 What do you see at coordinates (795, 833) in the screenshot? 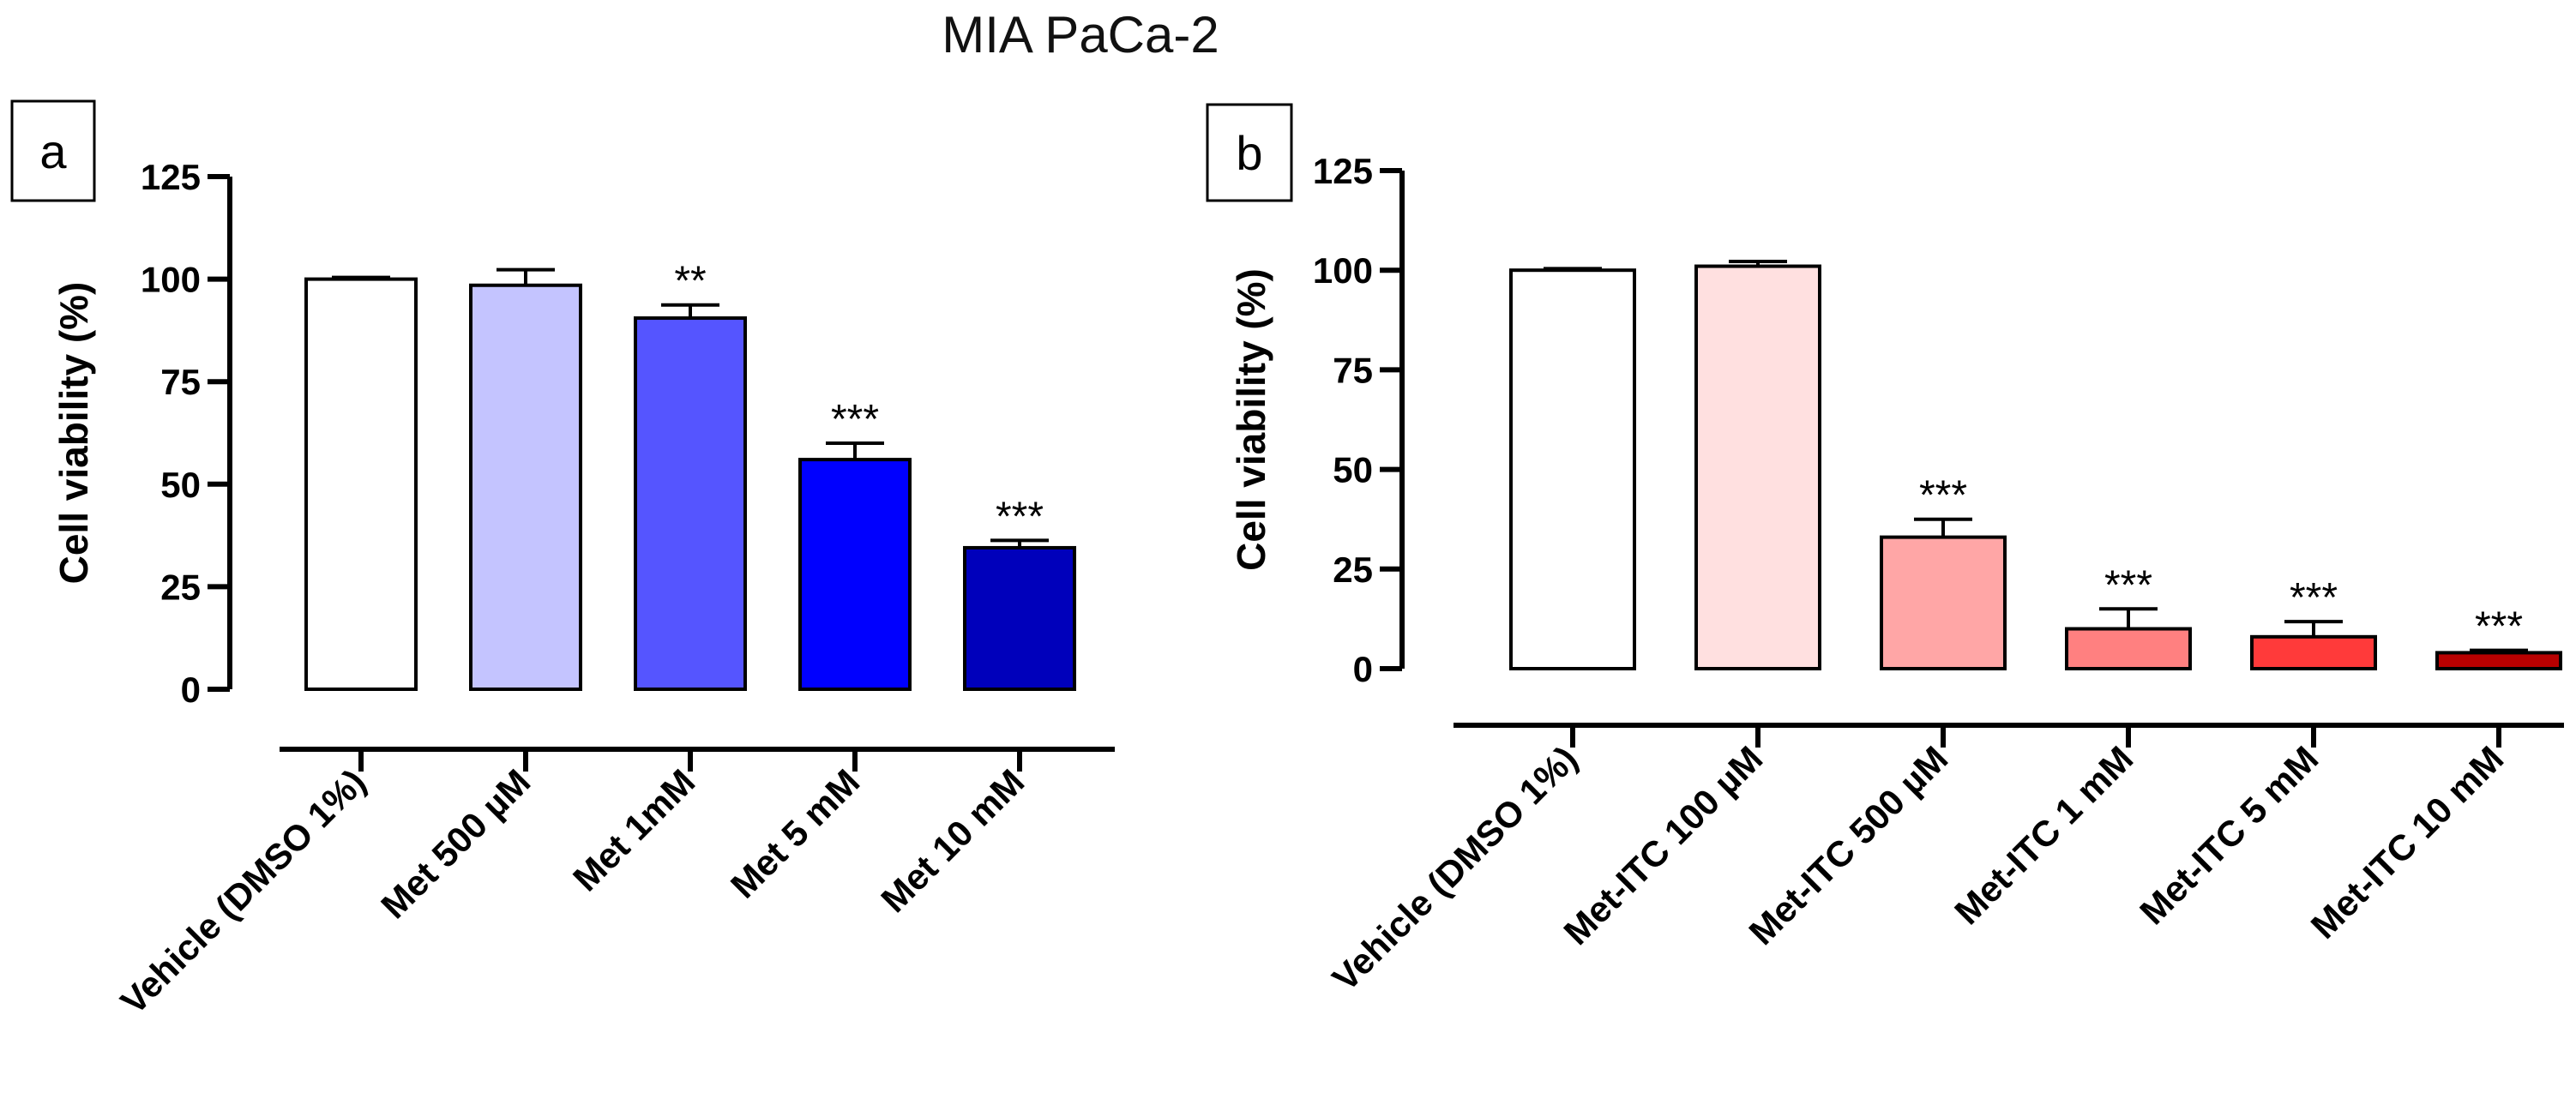
I see `panel-a-category-label: Met 5 mM` at bounding box center [795, 833].